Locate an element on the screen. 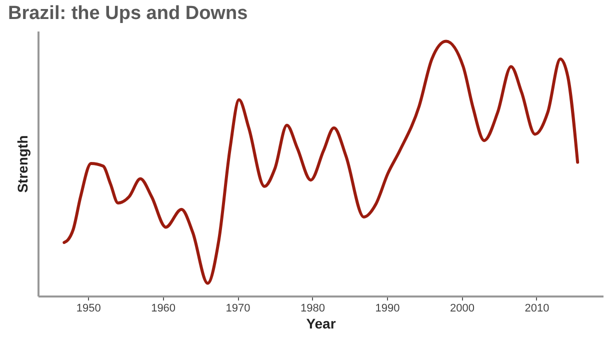 The width and height of the screenshot is (612, 343). x-tick-label: 2000 is located at coordinates (462, 308).